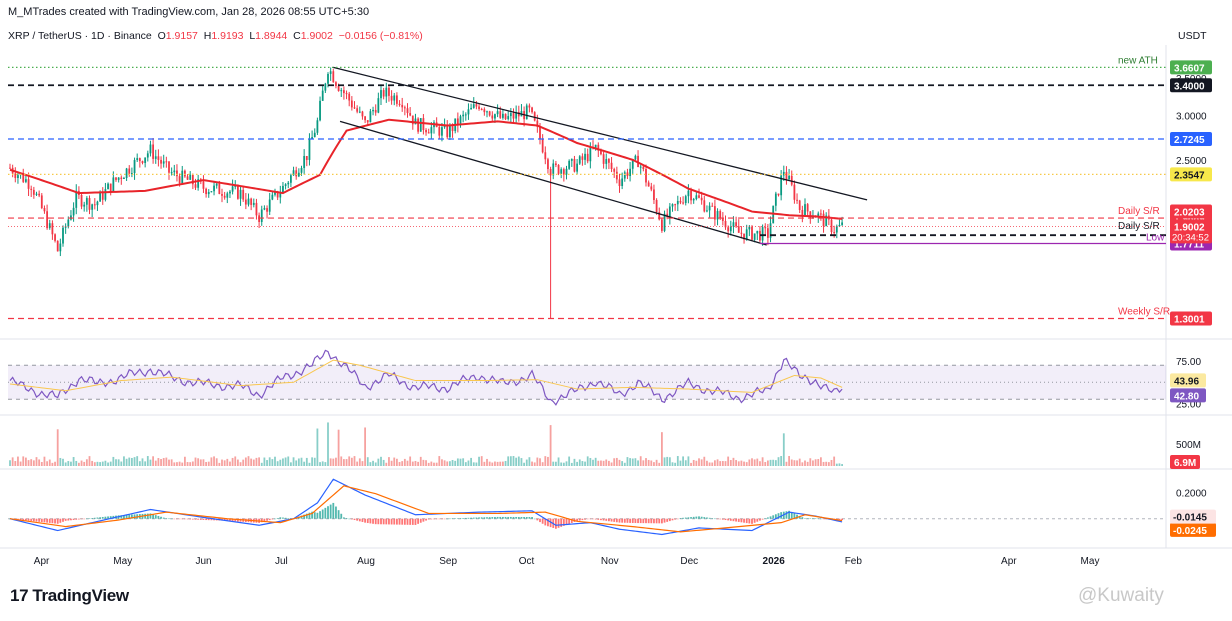 The image size is (1232, 621). Describe the element at coordinates (80, 36) in the screenshot. I see `symbol-label: XRP / TetherUS · 1D · Binance` at that location.